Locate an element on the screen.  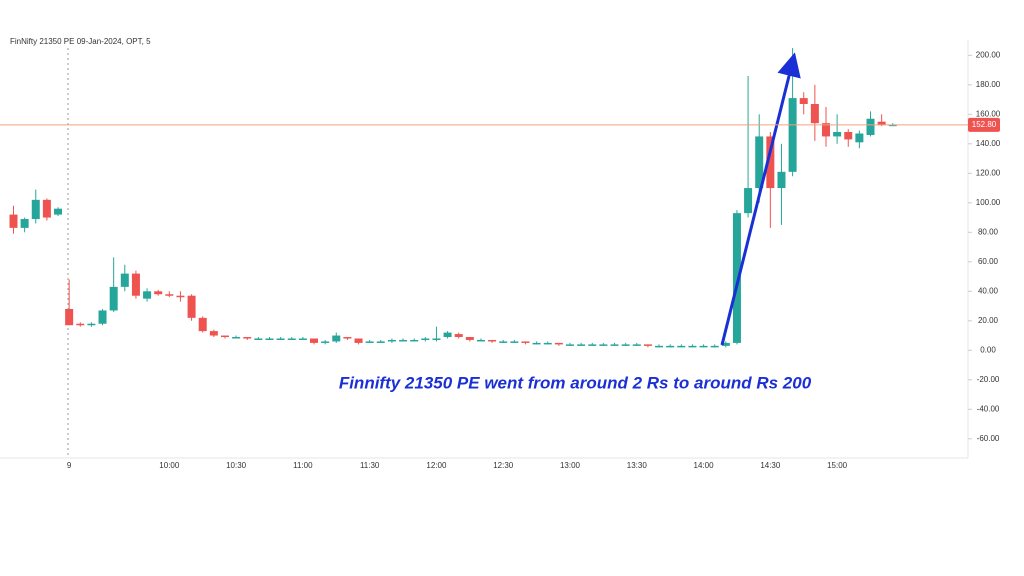
x-tick-label: 11:00 is located at coordinates (303, 465).